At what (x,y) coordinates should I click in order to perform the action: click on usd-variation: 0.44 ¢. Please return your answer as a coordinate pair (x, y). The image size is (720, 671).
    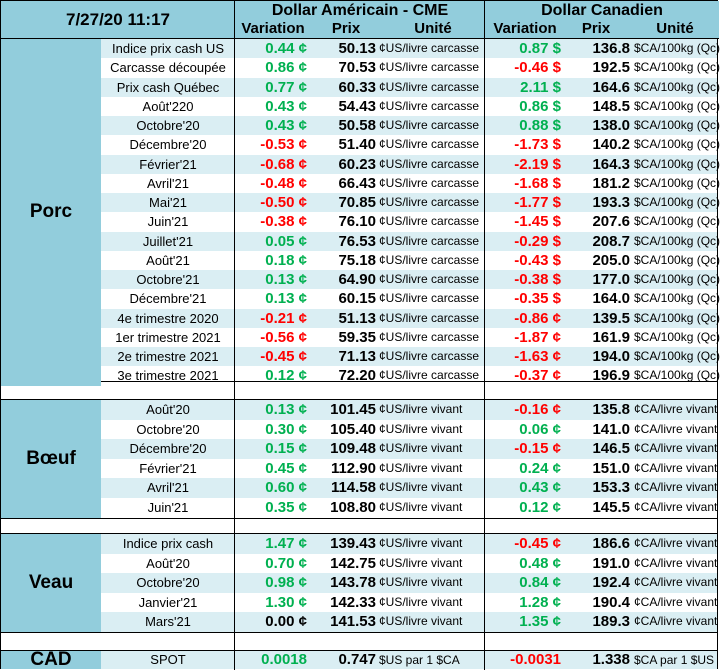
    Looking at the image, I should click on (286, 48).